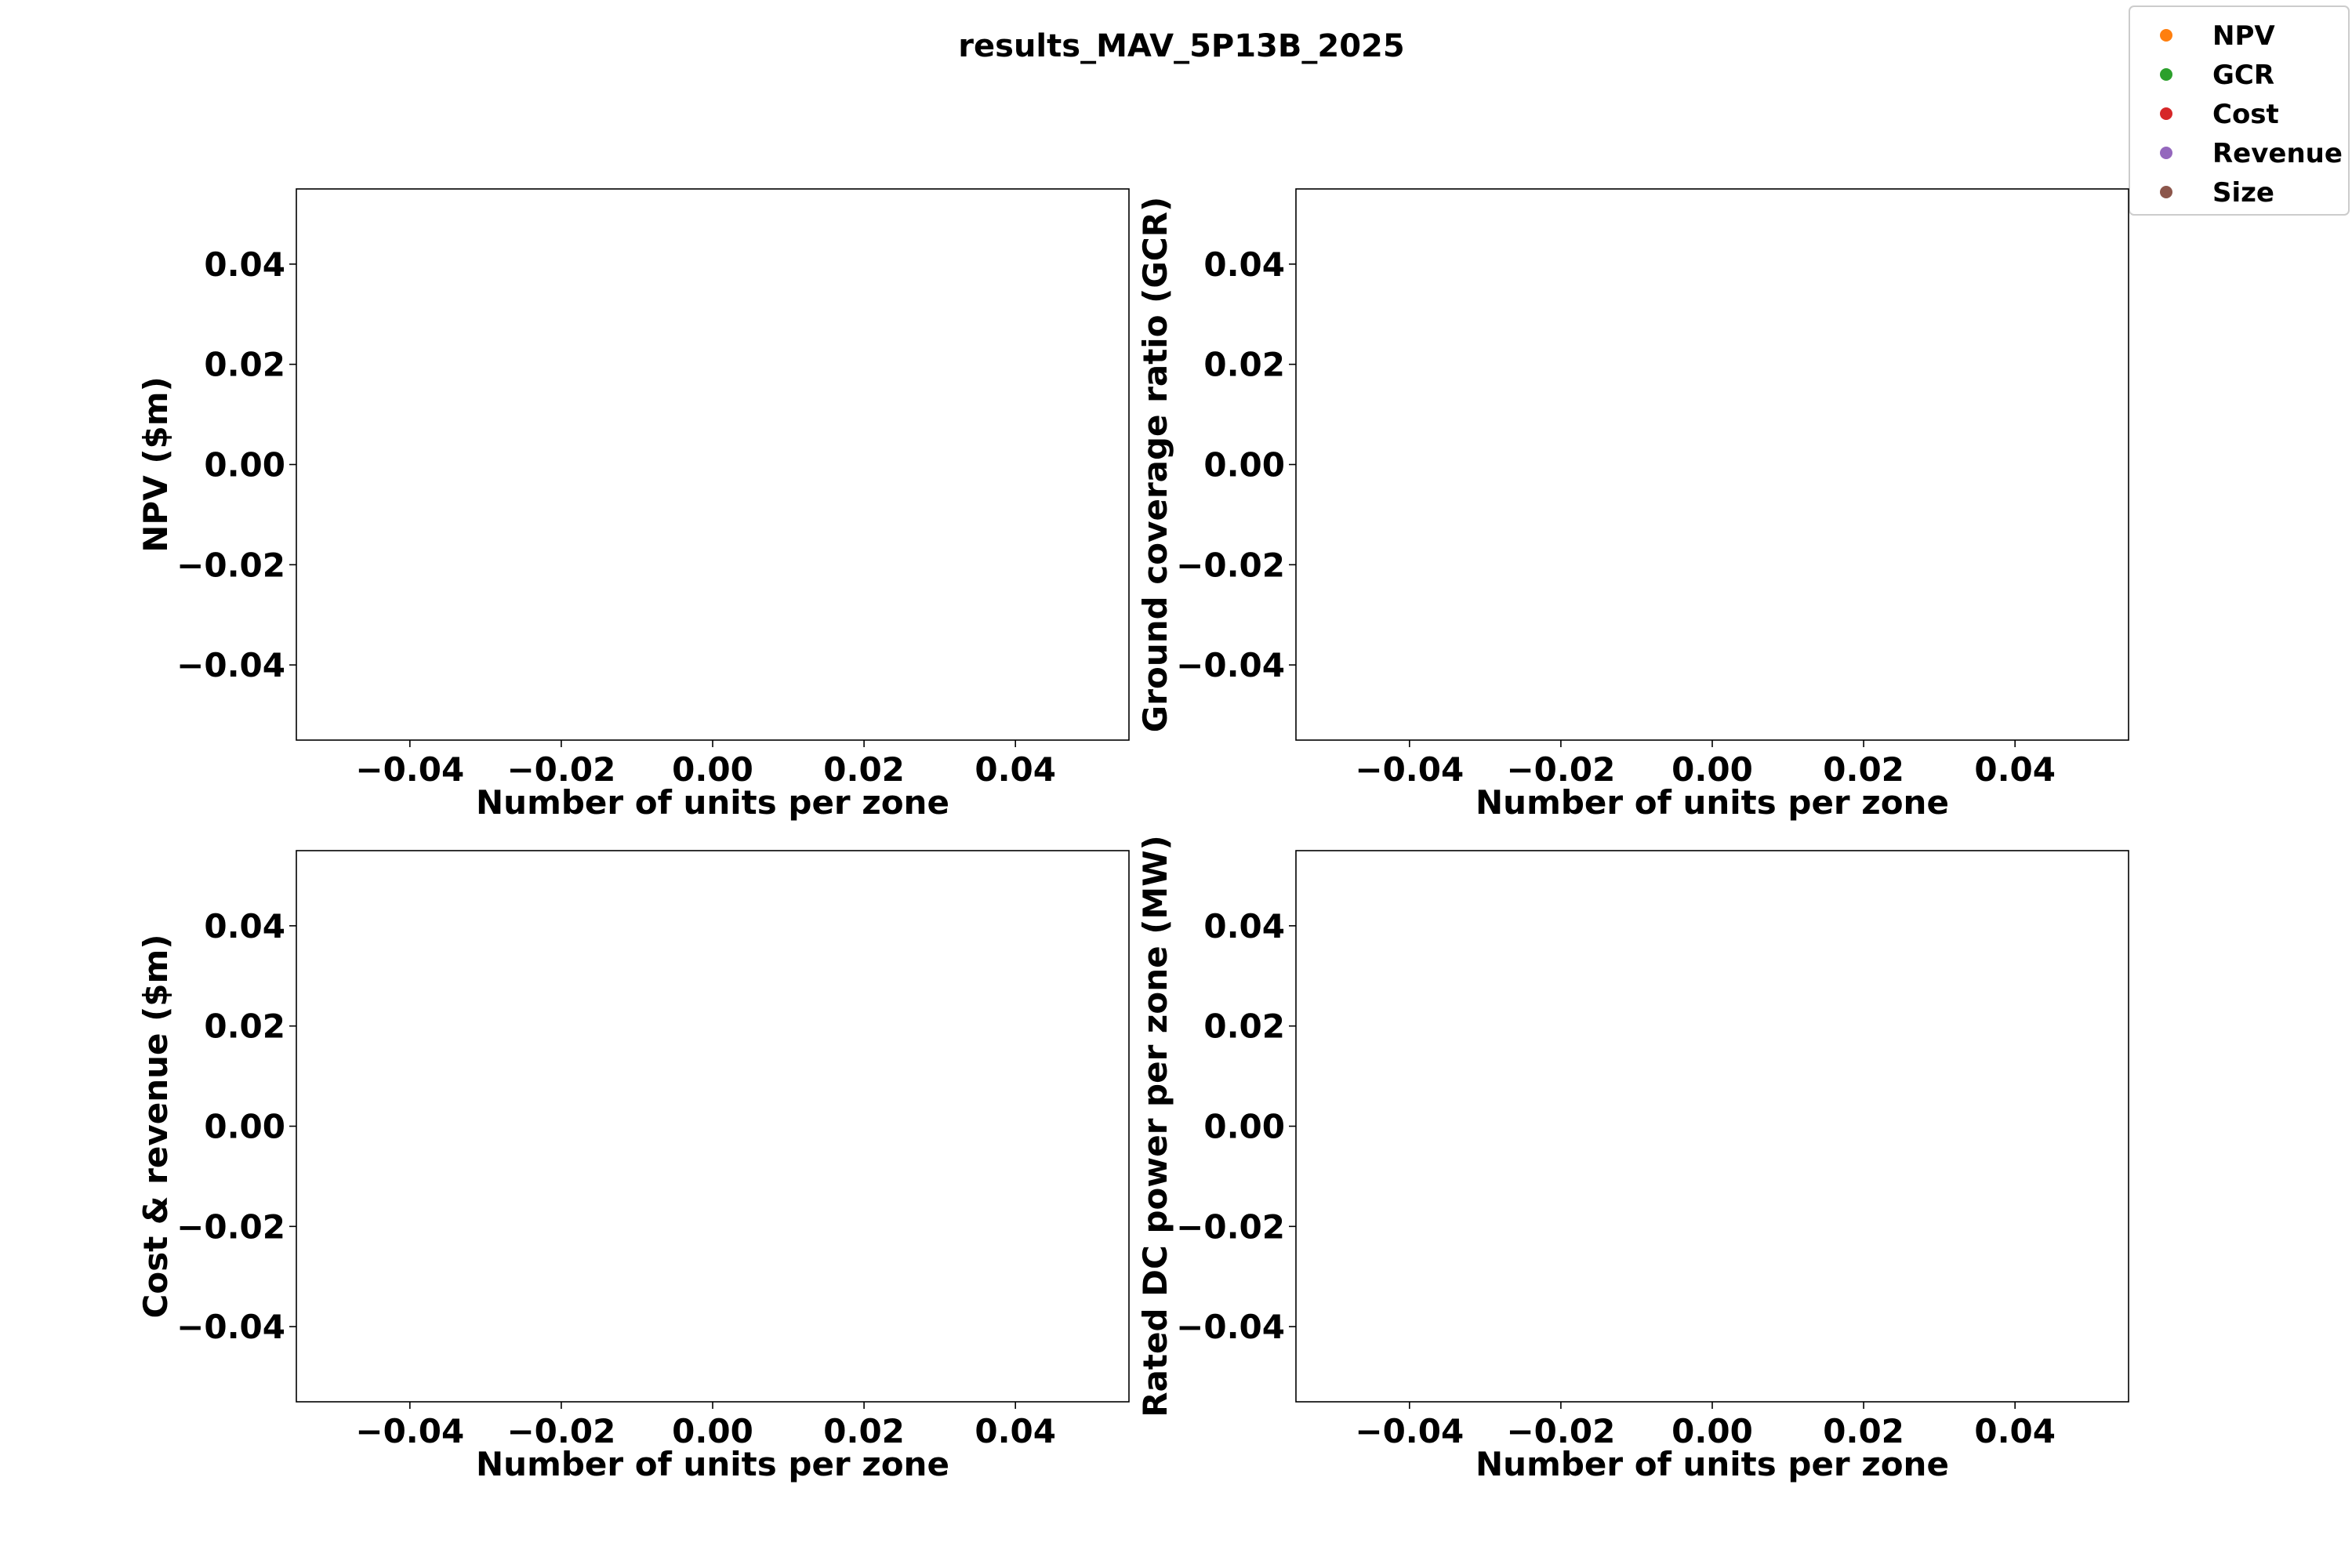 The height and width of the screenshot is (1568, 2352). I want to click on legend-item: NPV, so click(2217, 36).